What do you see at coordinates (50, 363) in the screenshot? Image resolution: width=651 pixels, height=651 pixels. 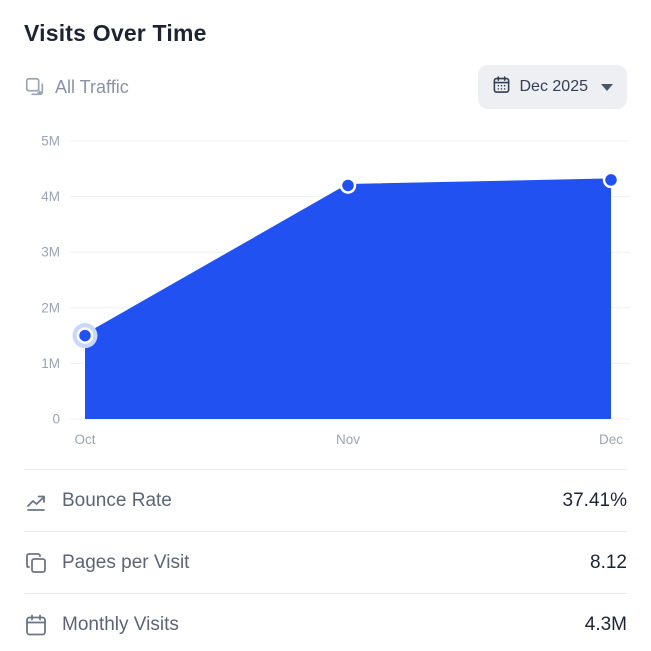 I see `svg-text: 1M` at bounding box center [50, 363].